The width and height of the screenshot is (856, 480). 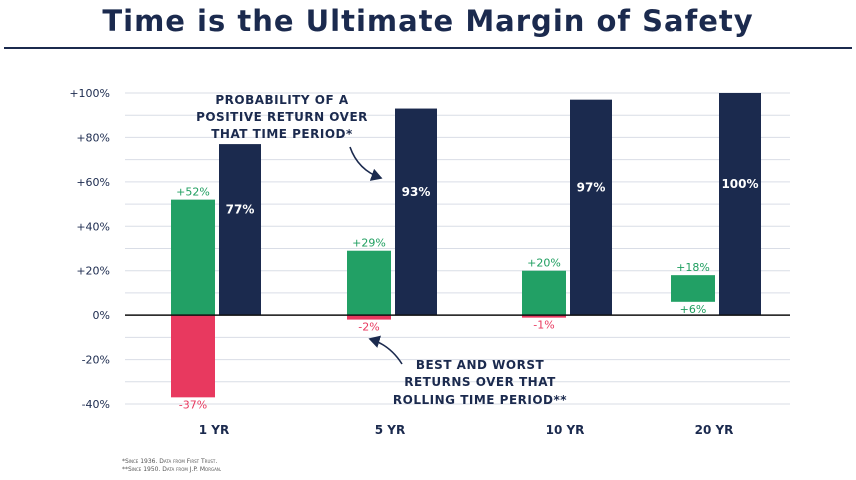 I want to click on y-tick-label: +100%, so click(x=89, y=93).